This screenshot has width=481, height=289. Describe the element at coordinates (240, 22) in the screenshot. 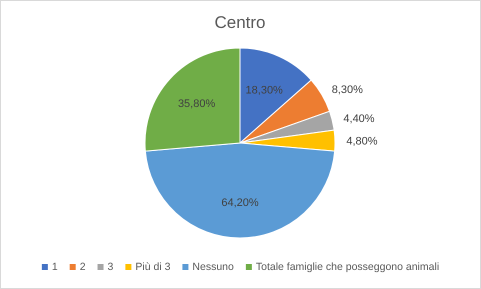

I see `chart-title: Centro` at that location.